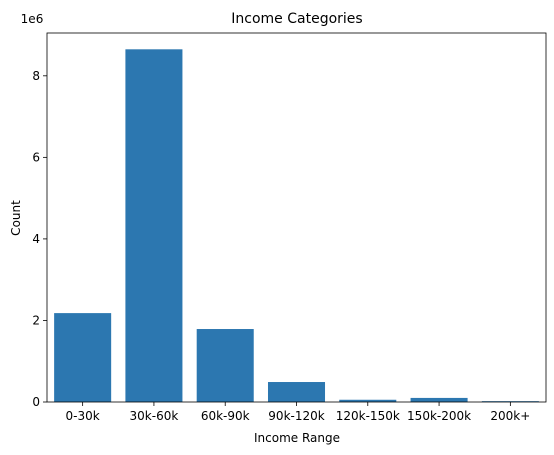 Image resolution: width=554 pixels, height=455 pixels. What do you see at coordinates (439, 399) in the screenshot?
I see `bar-150k-200k` at bounding box center [439, 399].